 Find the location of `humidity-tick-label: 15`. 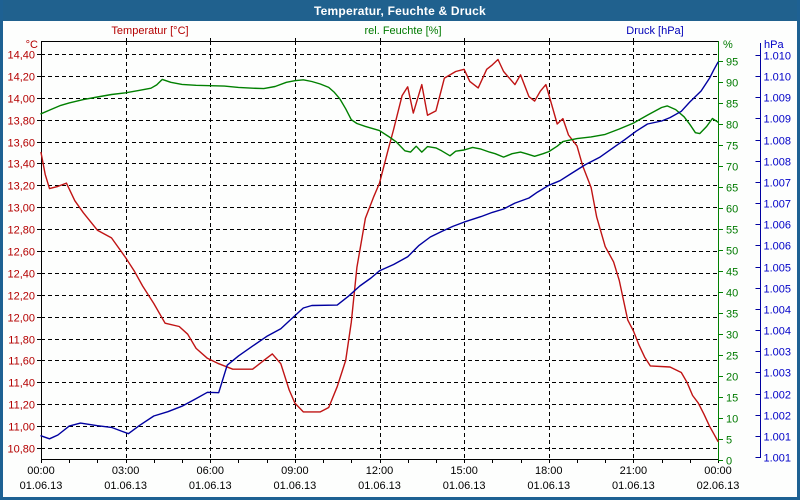

humidity-tick-label: 15 is located at coordinates (732, 399).